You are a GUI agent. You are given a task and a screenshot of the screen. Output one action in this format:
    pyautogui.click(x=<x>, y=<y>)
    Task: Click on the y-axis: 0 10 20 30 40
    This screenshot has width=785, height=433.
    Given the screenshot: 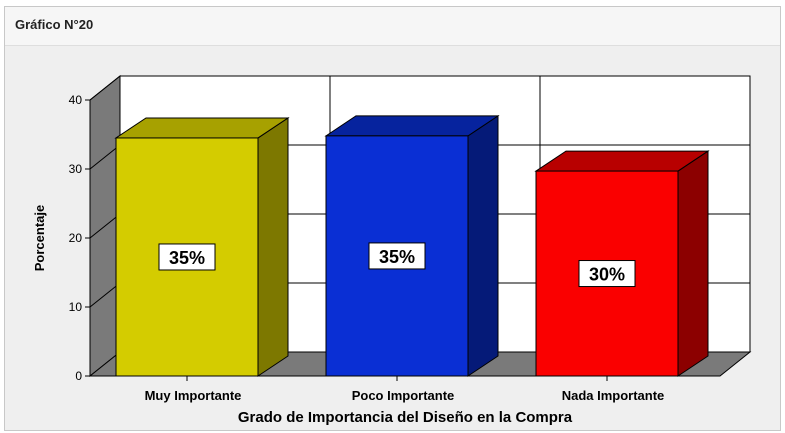 What is the action you would take?
    pyautogui.click(x=80, y=238)
    